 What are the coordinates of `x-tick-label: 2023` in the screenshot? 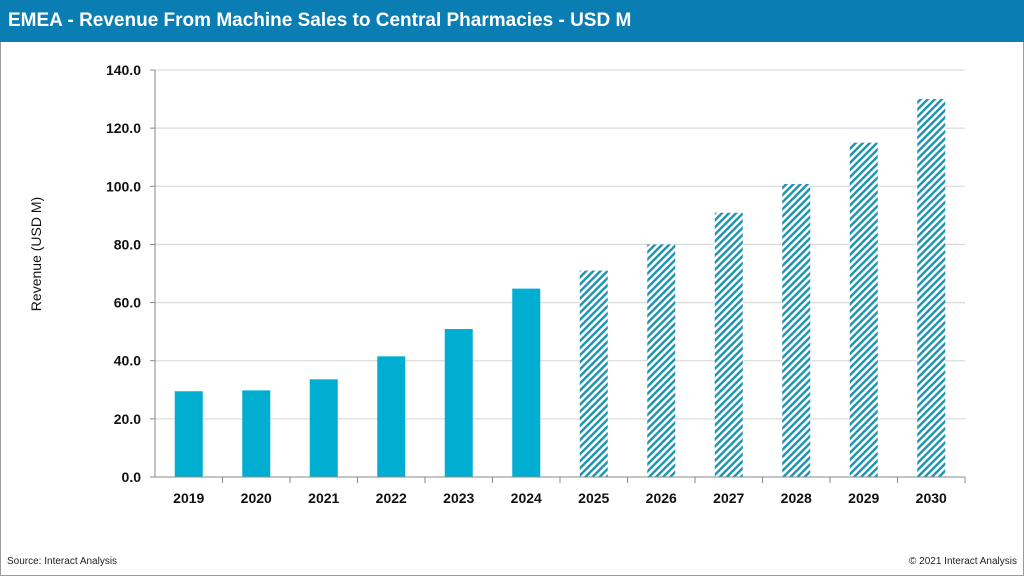 It's located at (458, 498).